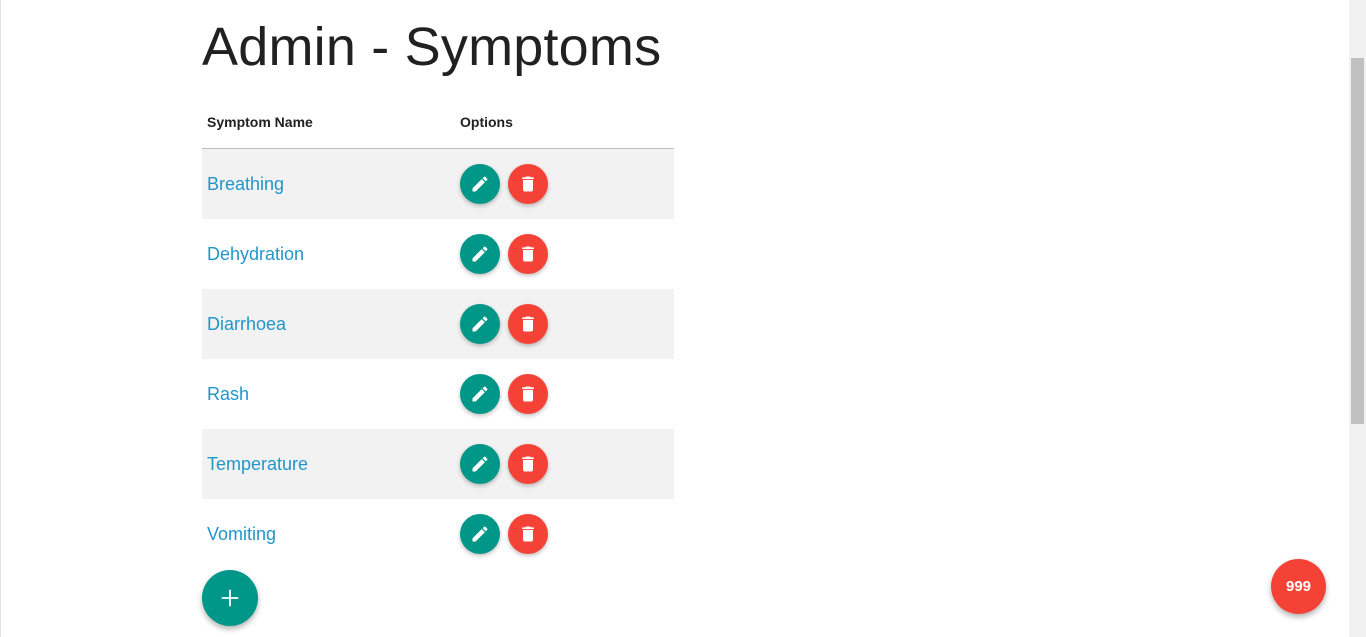 The image size is (1366, 637). I want to click on table-row: Dehydration, so click(438, 254).